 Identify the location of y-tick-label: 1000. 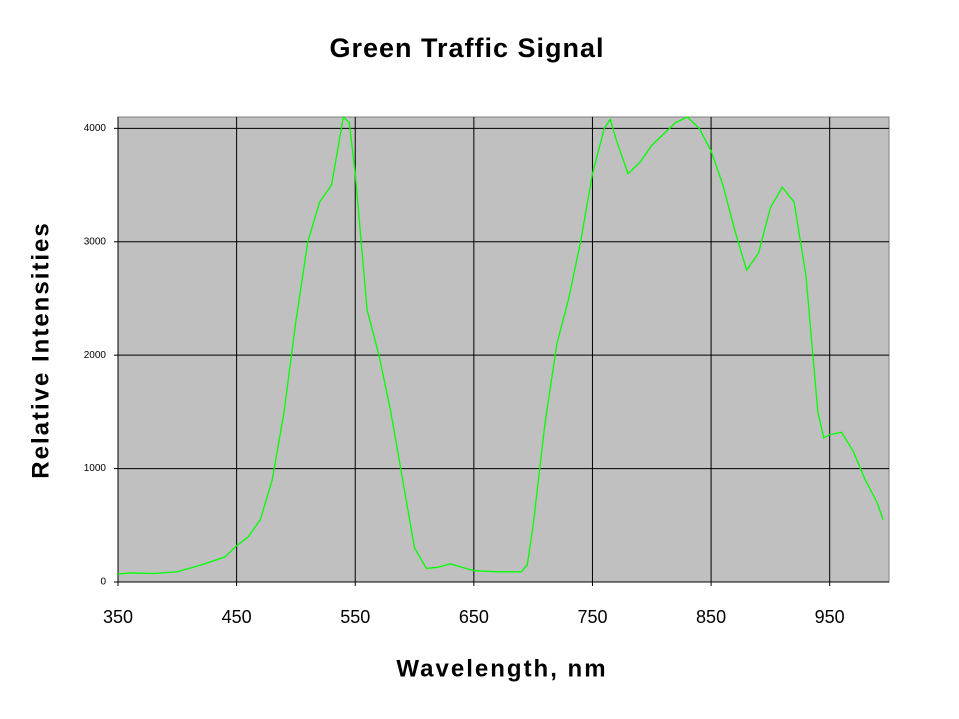
(95, 468).